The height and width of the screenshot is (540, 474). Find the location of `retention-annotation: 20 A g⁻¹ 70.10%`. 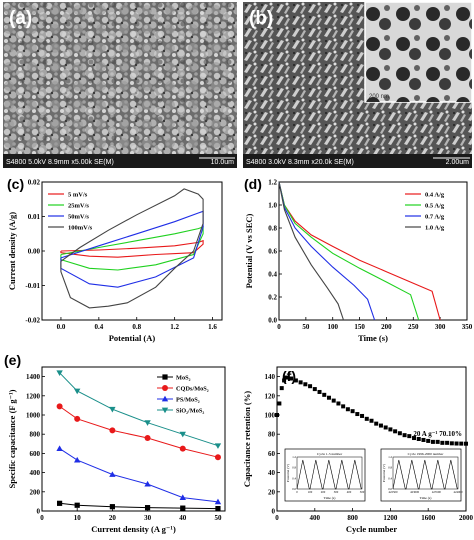

retention-annotation: 20 A g⁻¹ 70.10% is located at coordinates (437, 434).